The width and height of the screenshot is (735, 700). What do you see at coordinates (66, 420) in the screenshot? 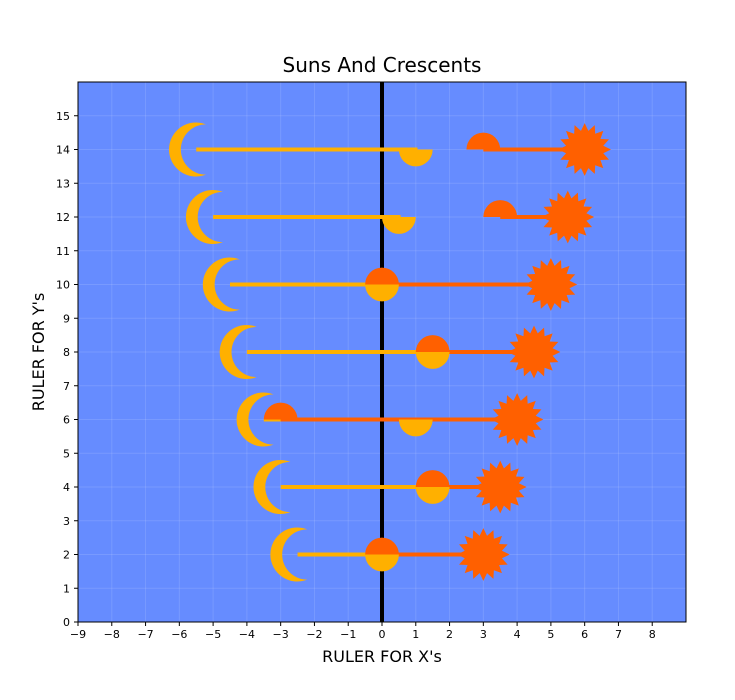
I see `y-tick-label: 6` at bounding box center [66, 420].